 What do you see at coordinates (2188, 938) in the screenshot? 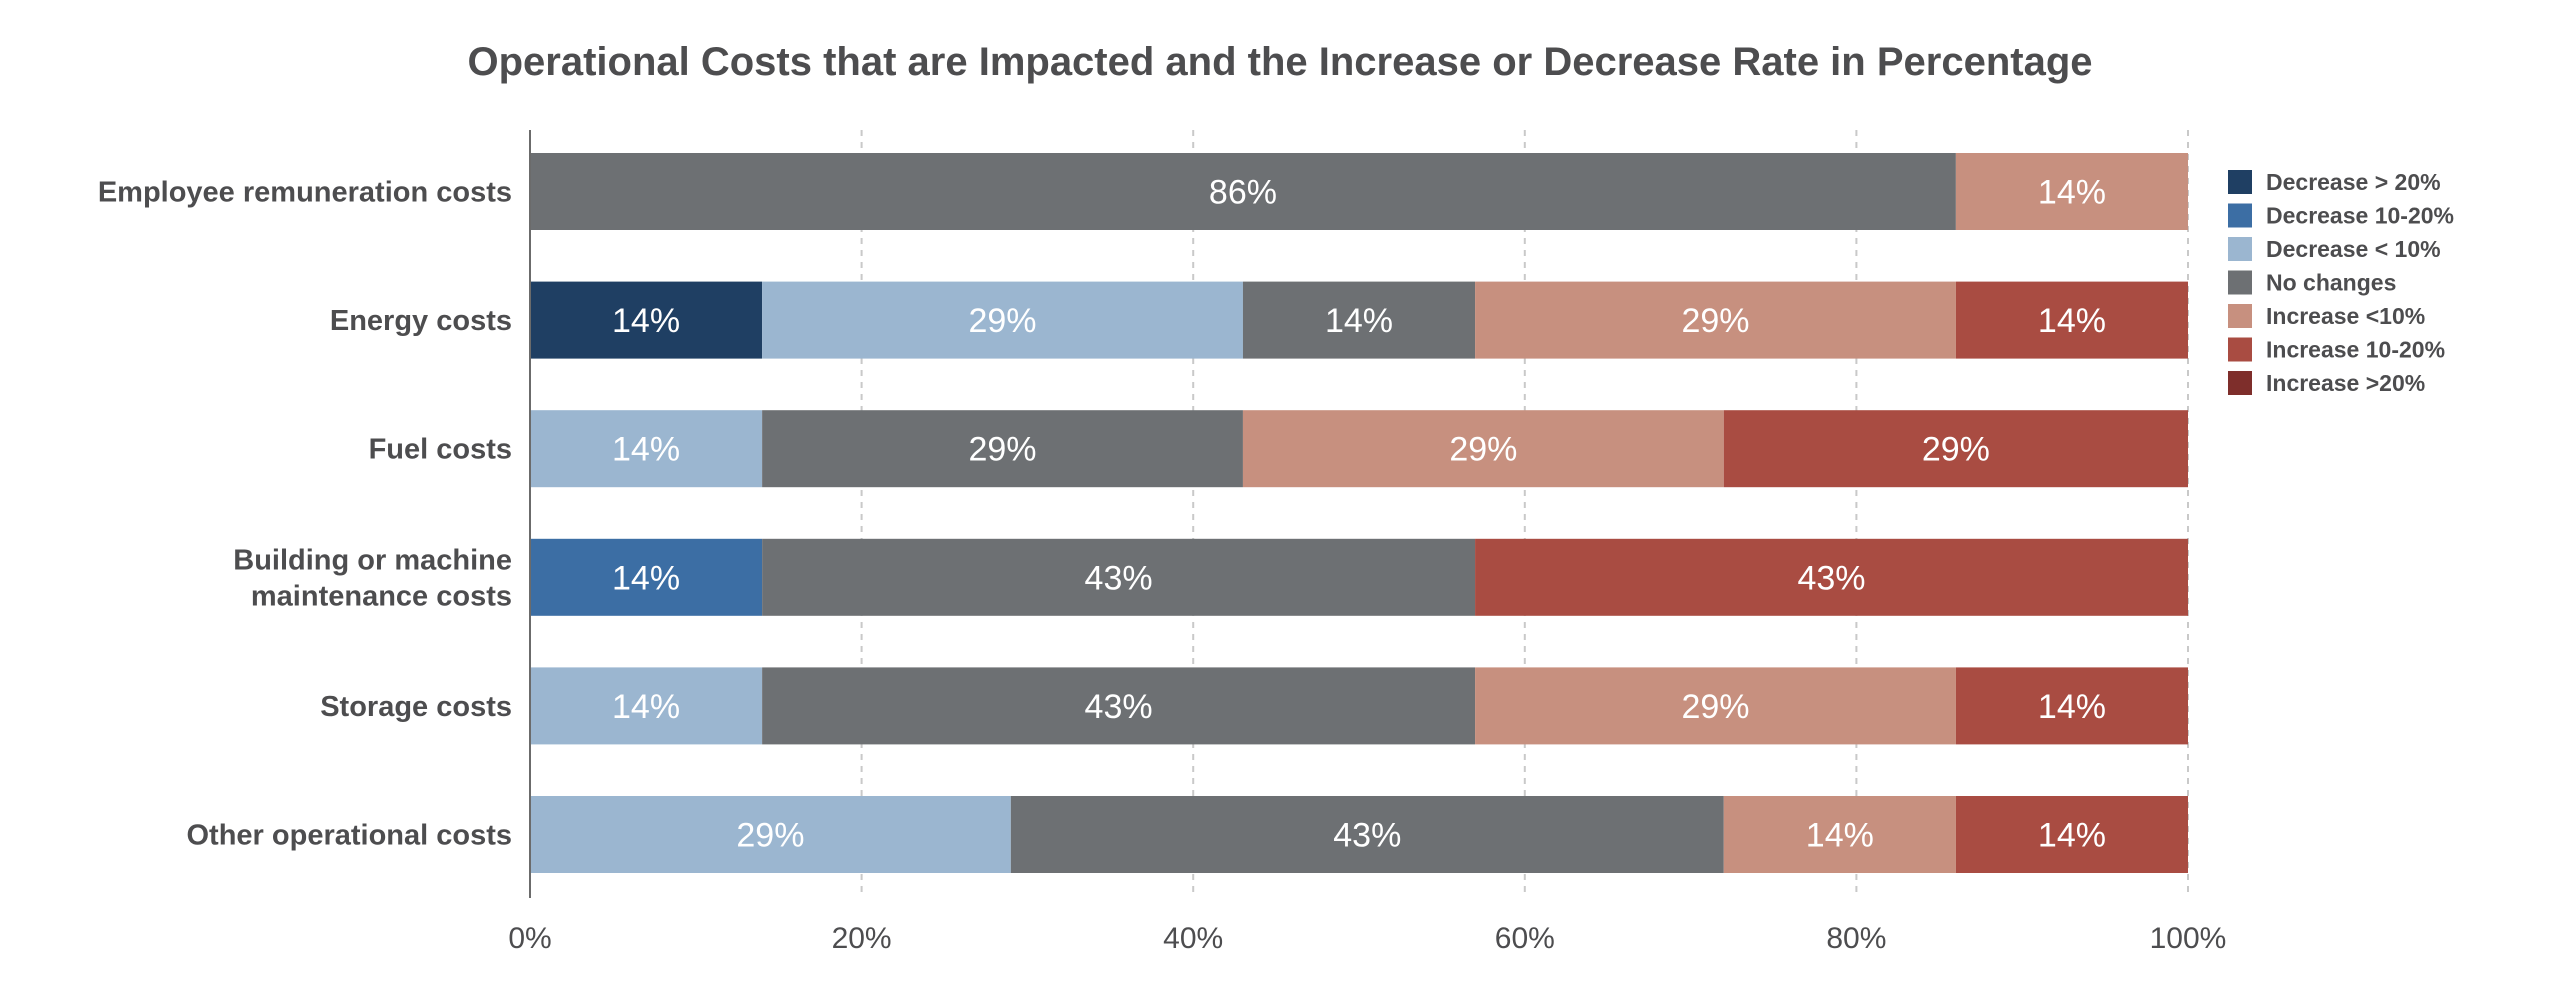
I see `x-tick-label: 100%` at bounding box center [2188, 938].